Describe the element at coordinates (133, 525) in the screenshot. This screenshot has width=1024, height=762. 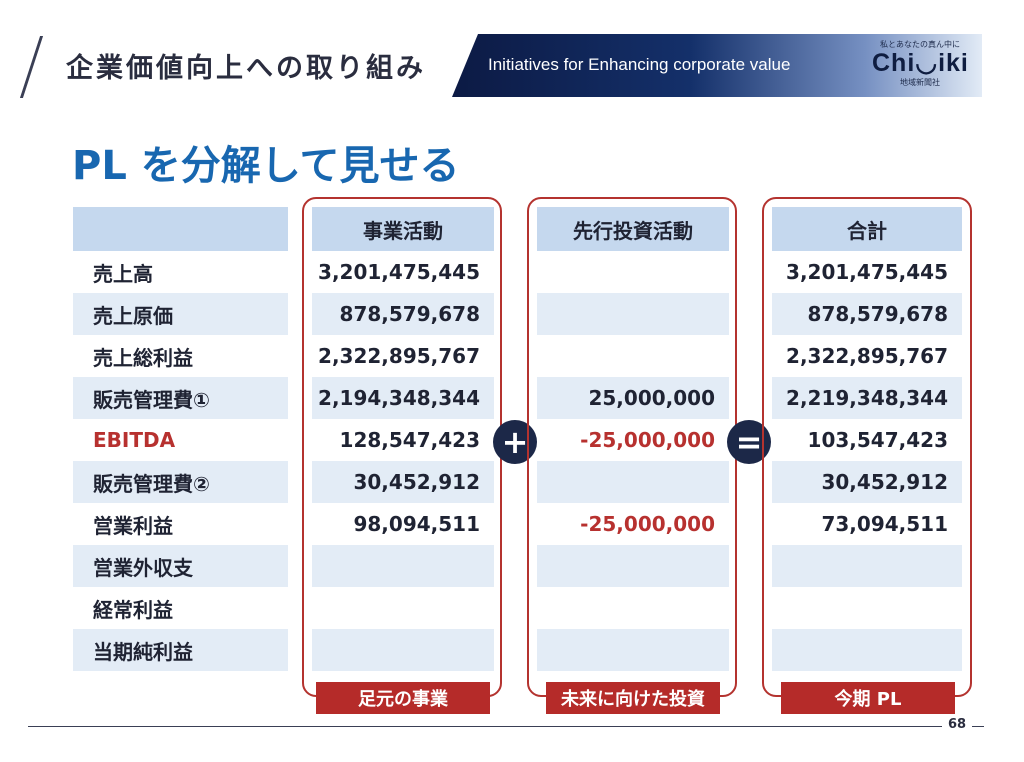
I see `row-label: 営業利益` at that location.